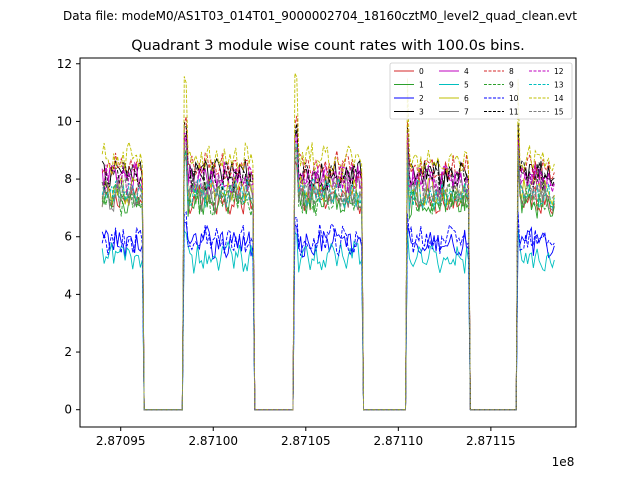  I want to click on legend-label: 15, so click(559, 112).